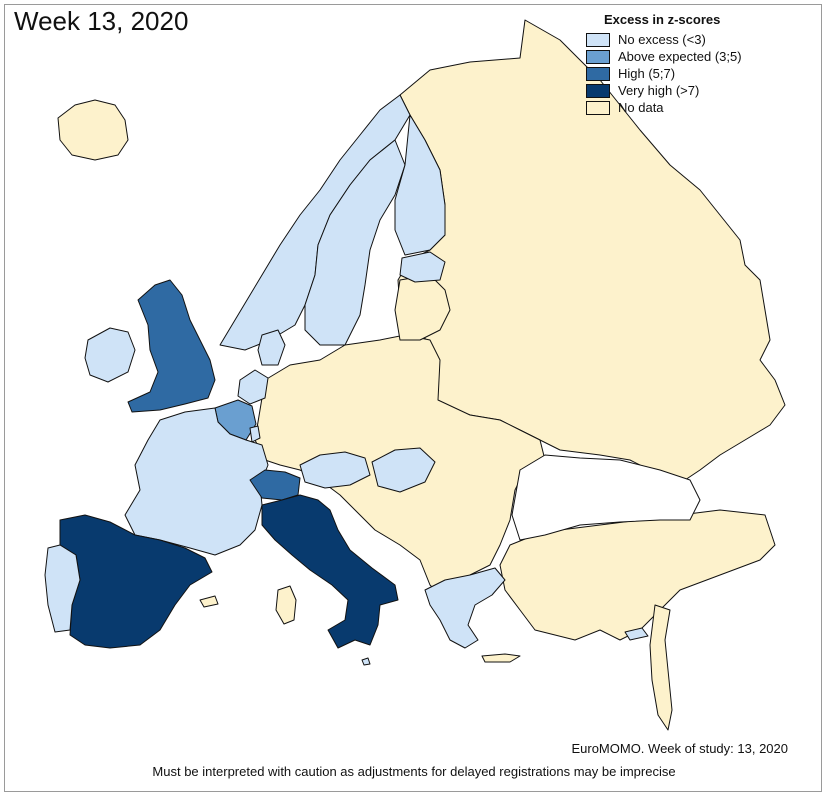 The width and height of the screenshot is (828, 797). Describe the element at coordinates (422, 267) in the screenshot. I see `region-estonia` at that location.